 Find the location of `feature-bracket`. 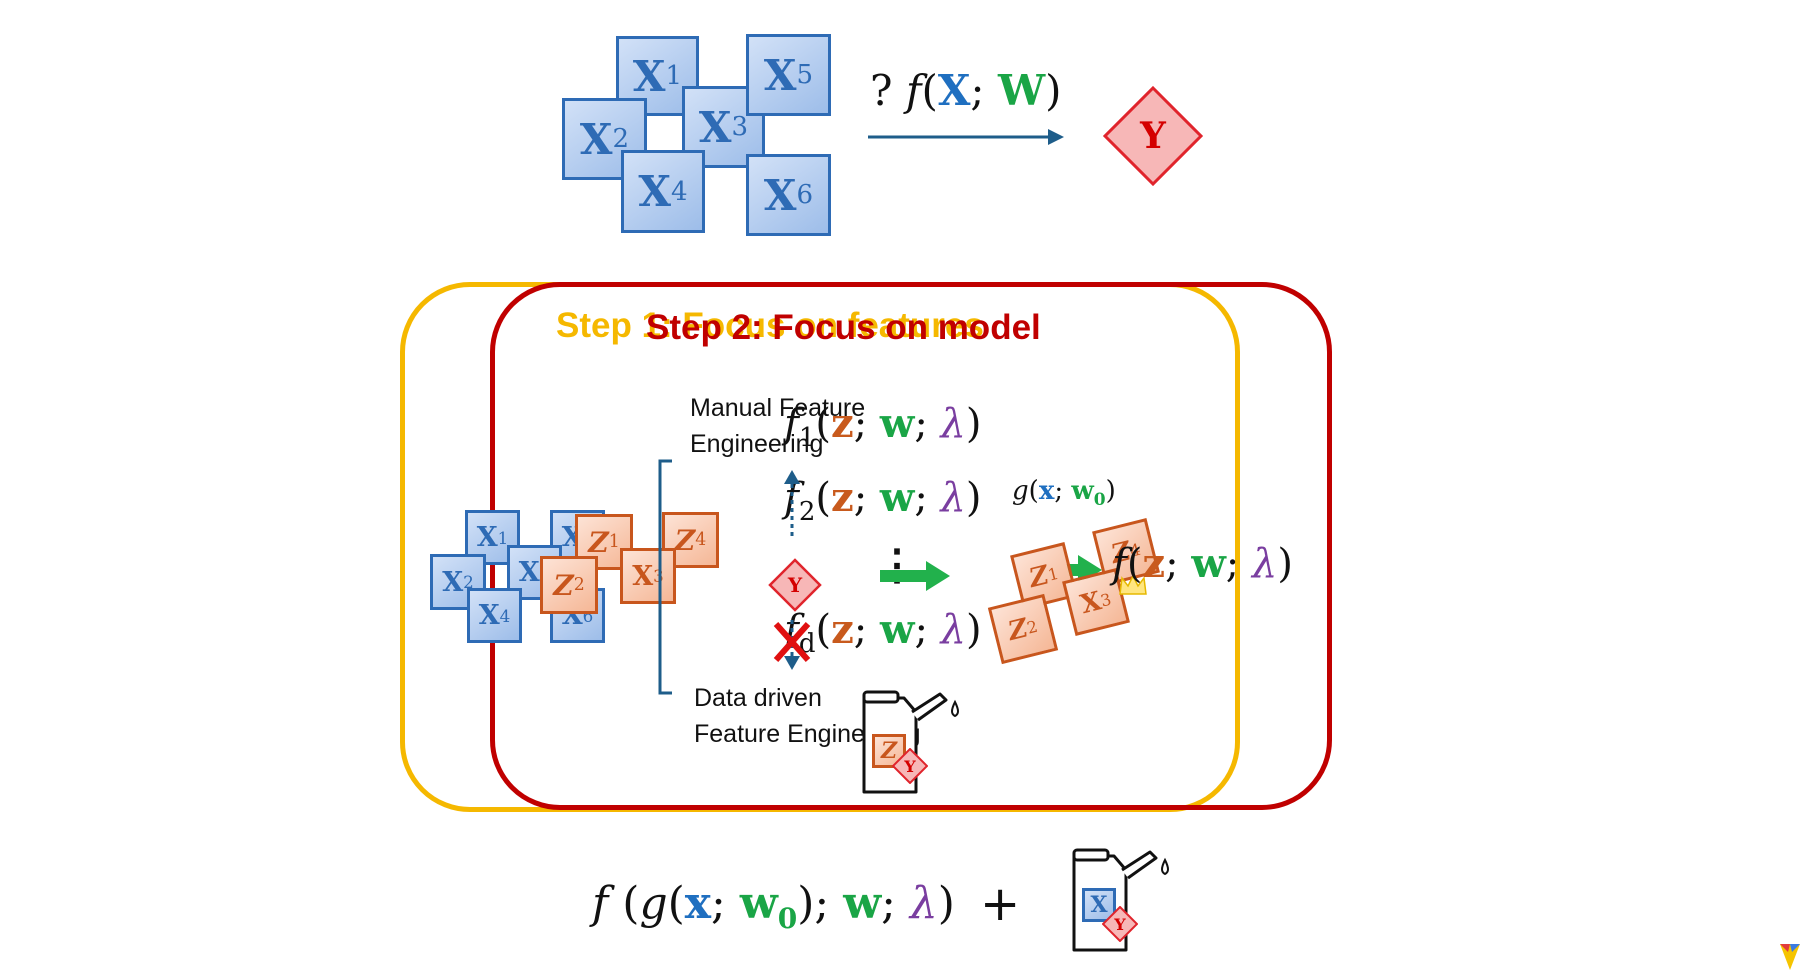

feature-bracket is located at coordinates (665, 577).